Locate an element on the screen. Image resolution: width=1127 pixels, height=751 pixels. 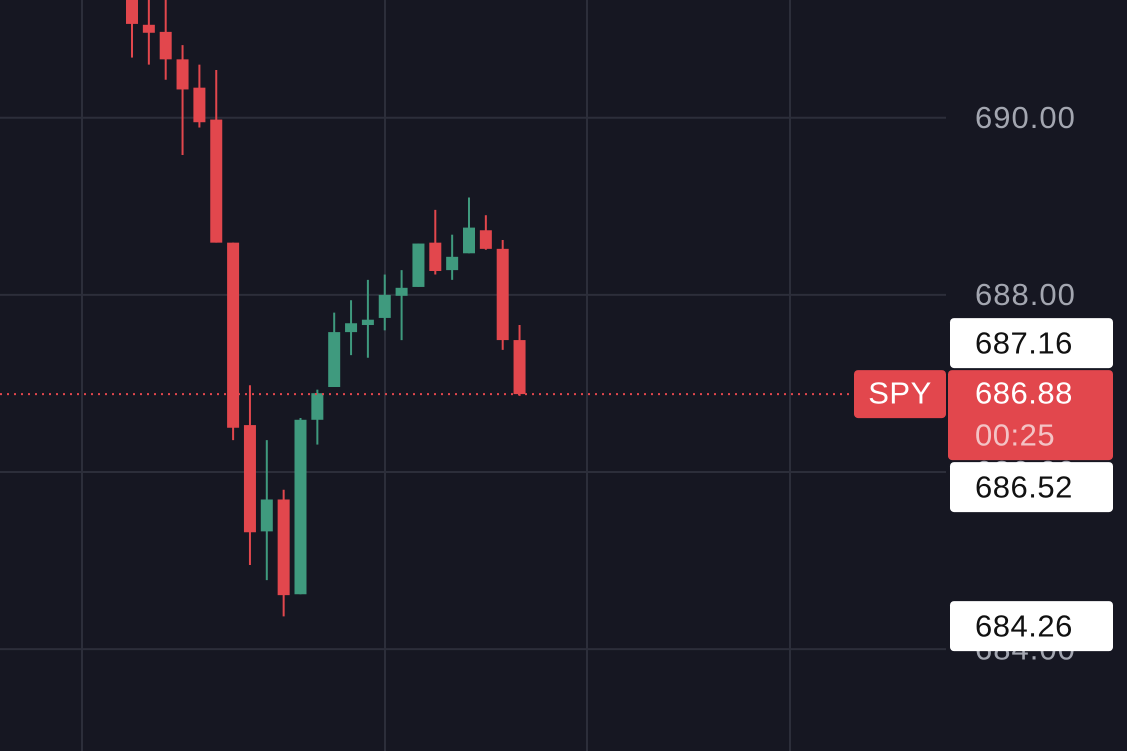
countdown: 00:25 is located at coordinates (1015, 434).